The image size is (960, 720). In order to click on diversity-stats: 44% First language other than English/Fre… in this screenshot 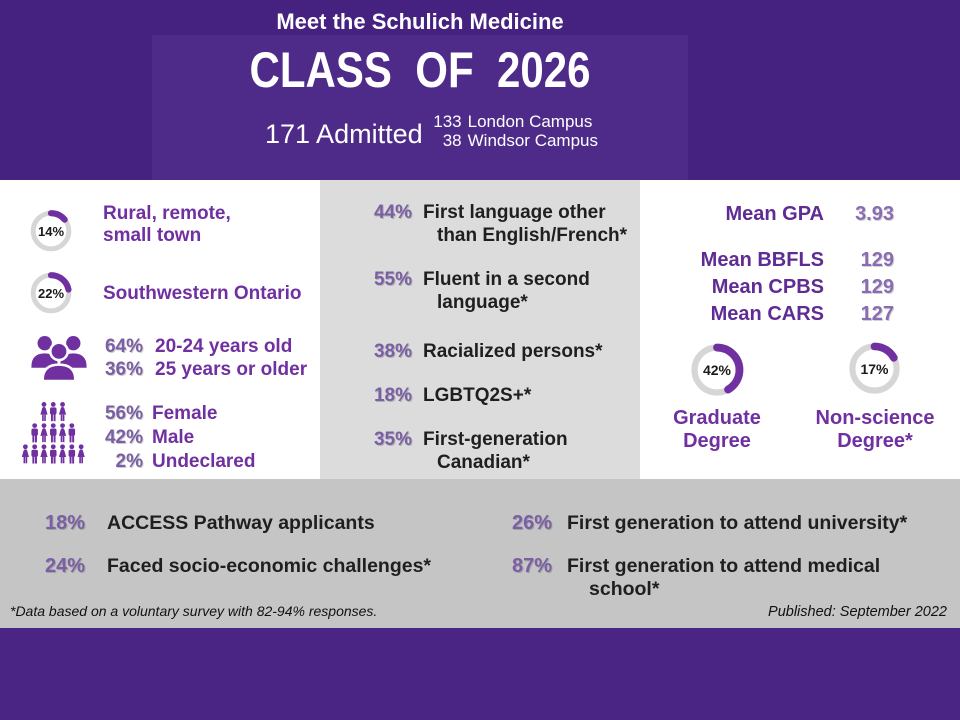, I will do `click(489, 348)`.